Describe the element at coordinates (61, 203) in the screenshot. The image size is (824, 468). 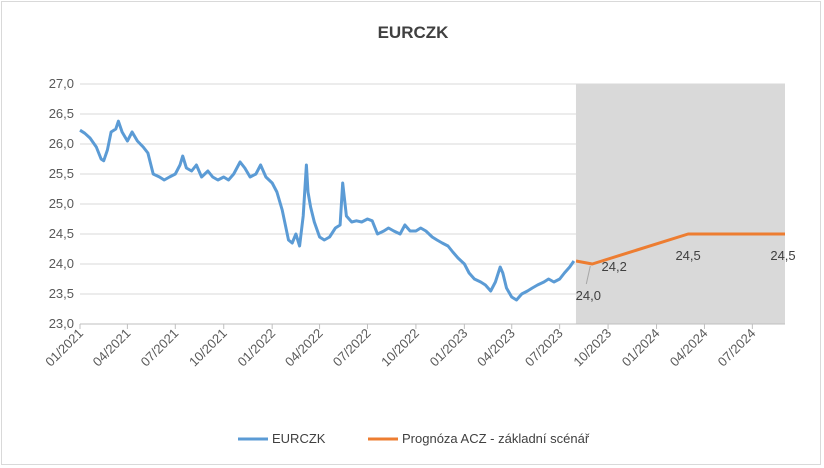
I see `y-tick-label: 25,0` at that location.